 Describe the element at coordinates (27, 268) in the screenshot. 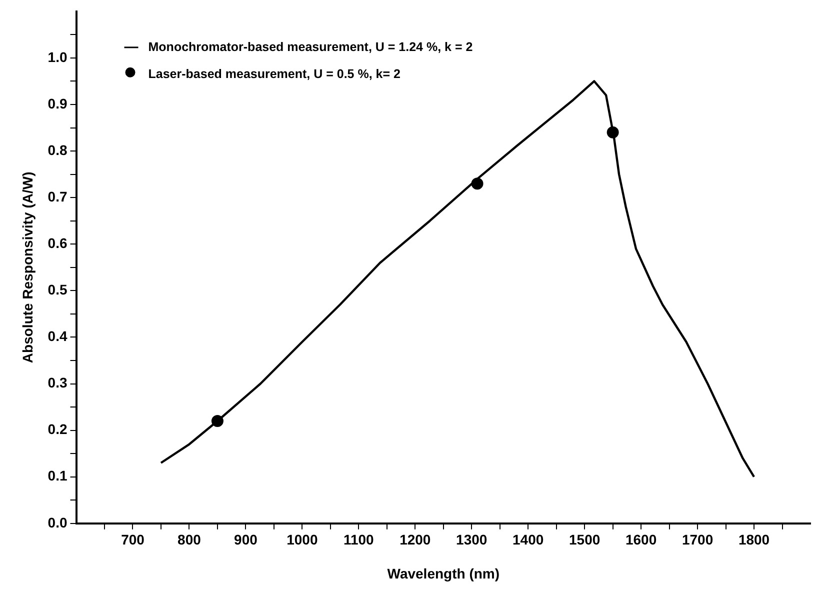

I see `y-axis-title: Absolute Responsivity (A/W)` at that location.